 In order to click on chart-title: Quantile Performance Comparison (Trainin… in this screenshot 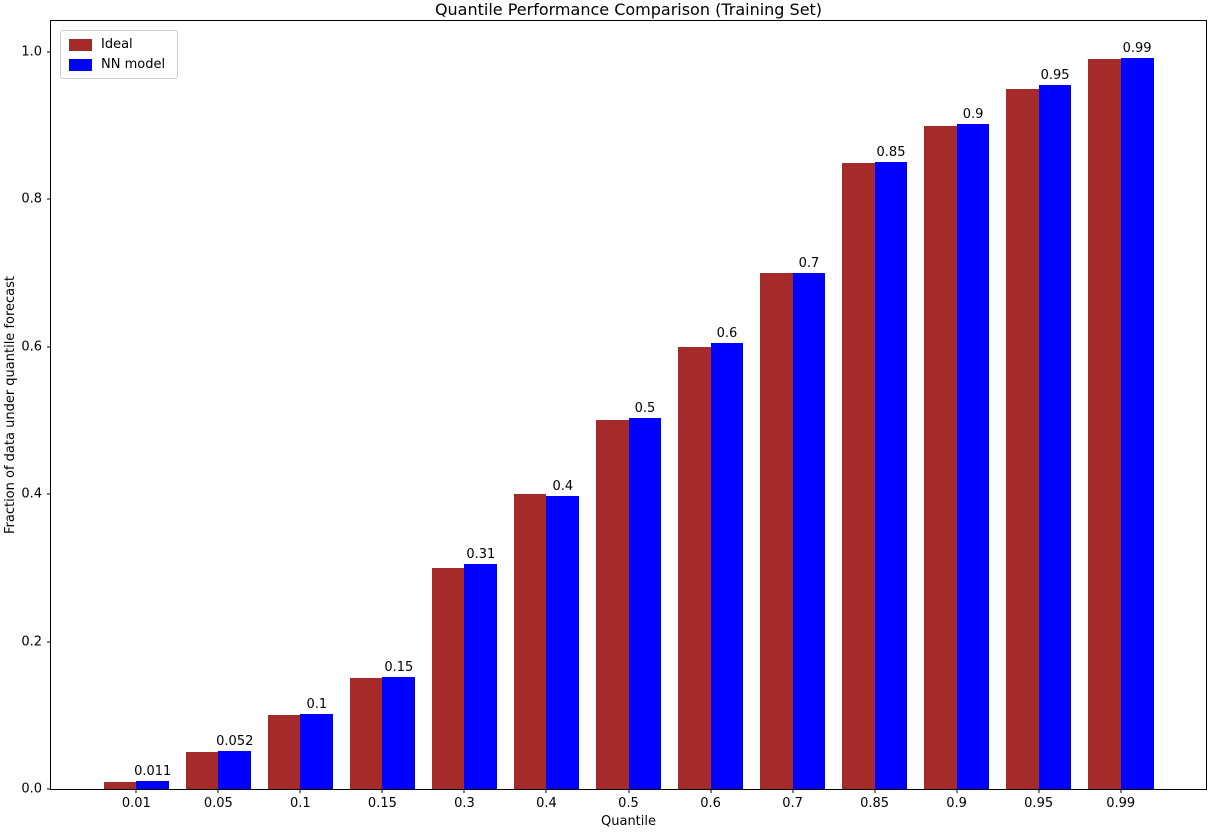, I will do `click(628, 9)`.